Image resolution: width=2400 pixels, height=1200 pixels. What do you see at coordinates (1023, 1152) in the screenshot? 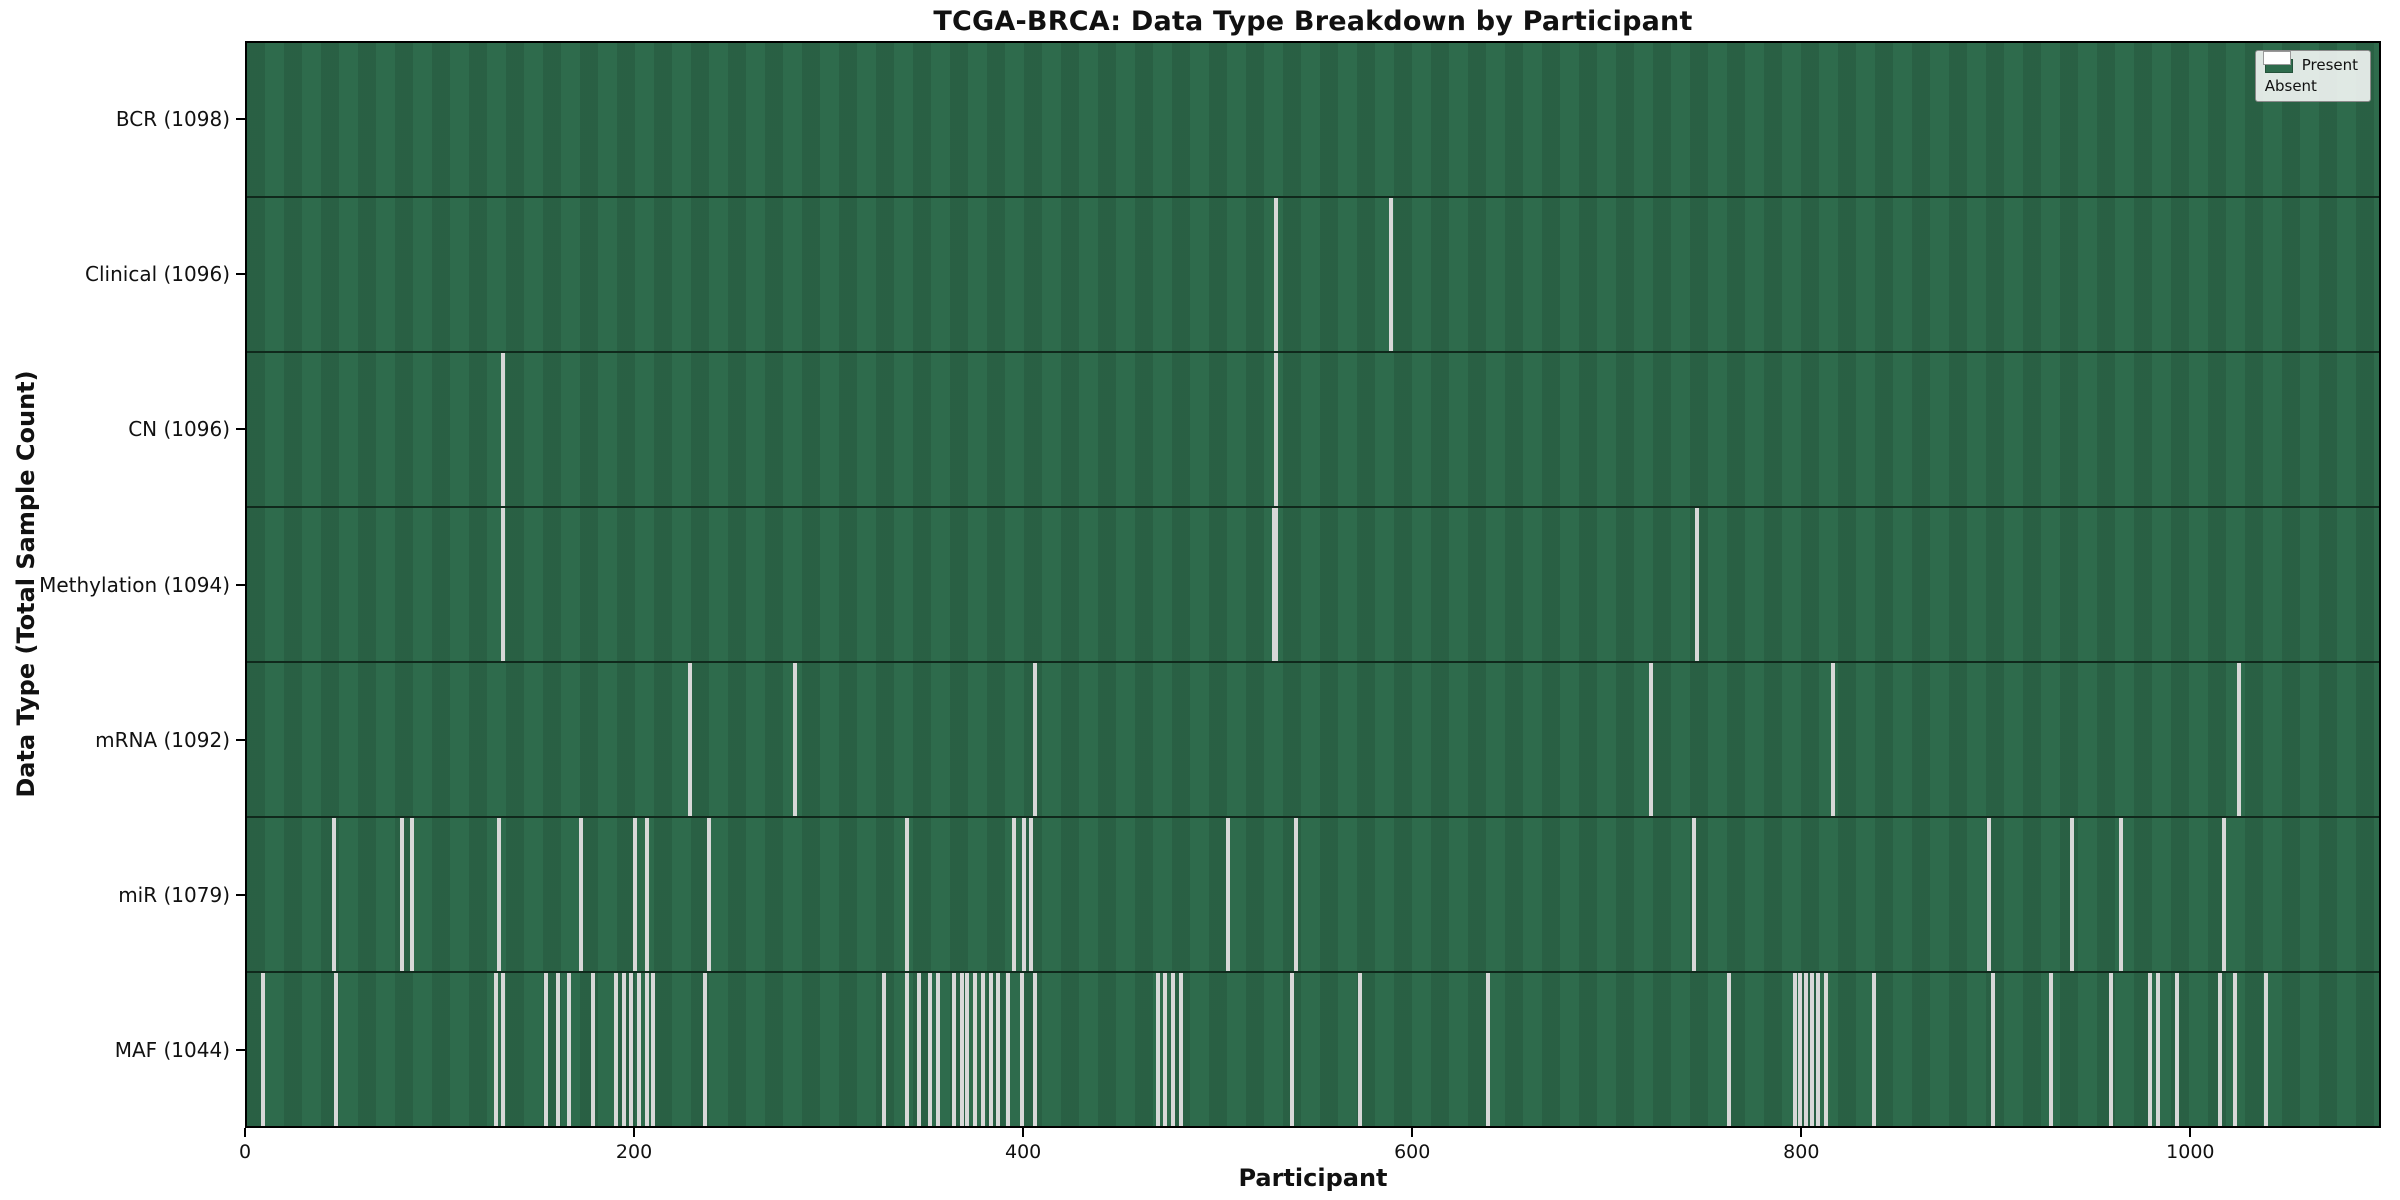
I see `x-tick-label-400: 400` at bounding box center [1023, 1152].